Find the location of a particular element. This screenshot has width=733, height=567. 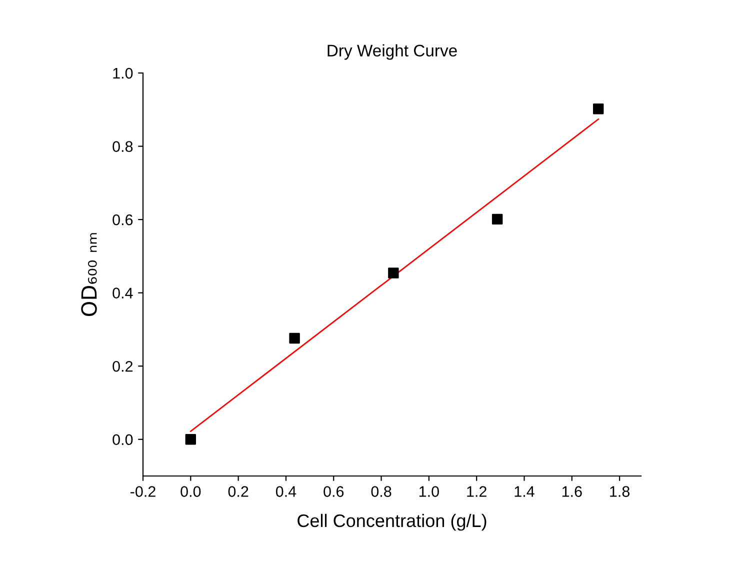

x-tick-label: 1.4 is located at coordinates (524, 491).